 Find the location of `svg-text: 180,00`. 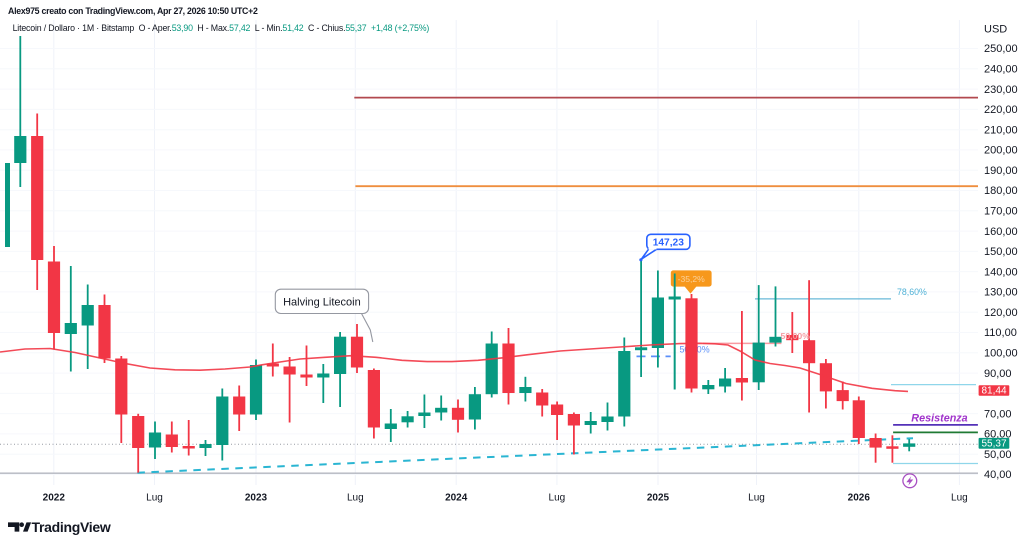

svg-text: 180,00 is located at coordinates (1001, 191).